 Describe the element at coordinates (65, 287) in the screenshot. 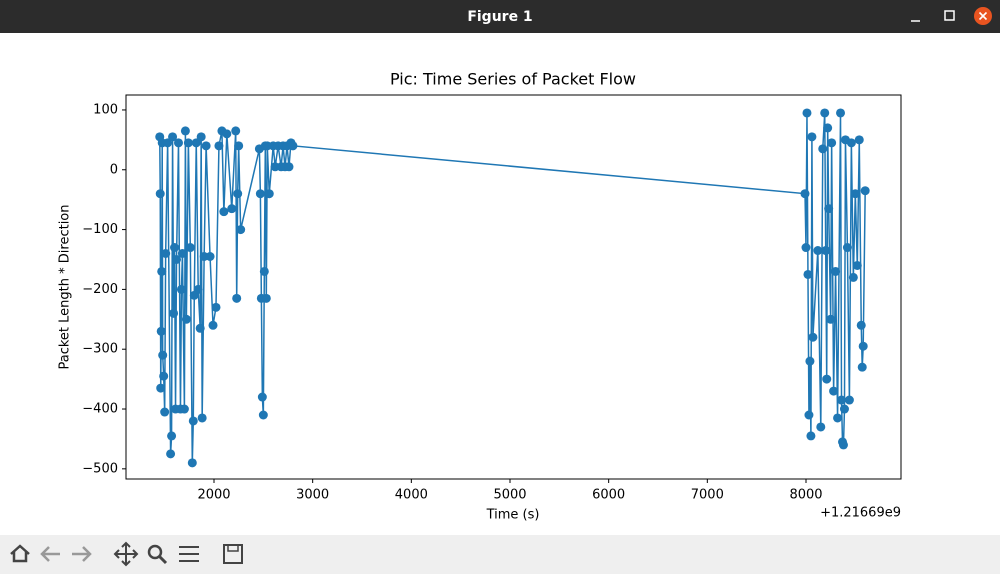

I see `y-axis-label: Packet Length * Direction` at that location.